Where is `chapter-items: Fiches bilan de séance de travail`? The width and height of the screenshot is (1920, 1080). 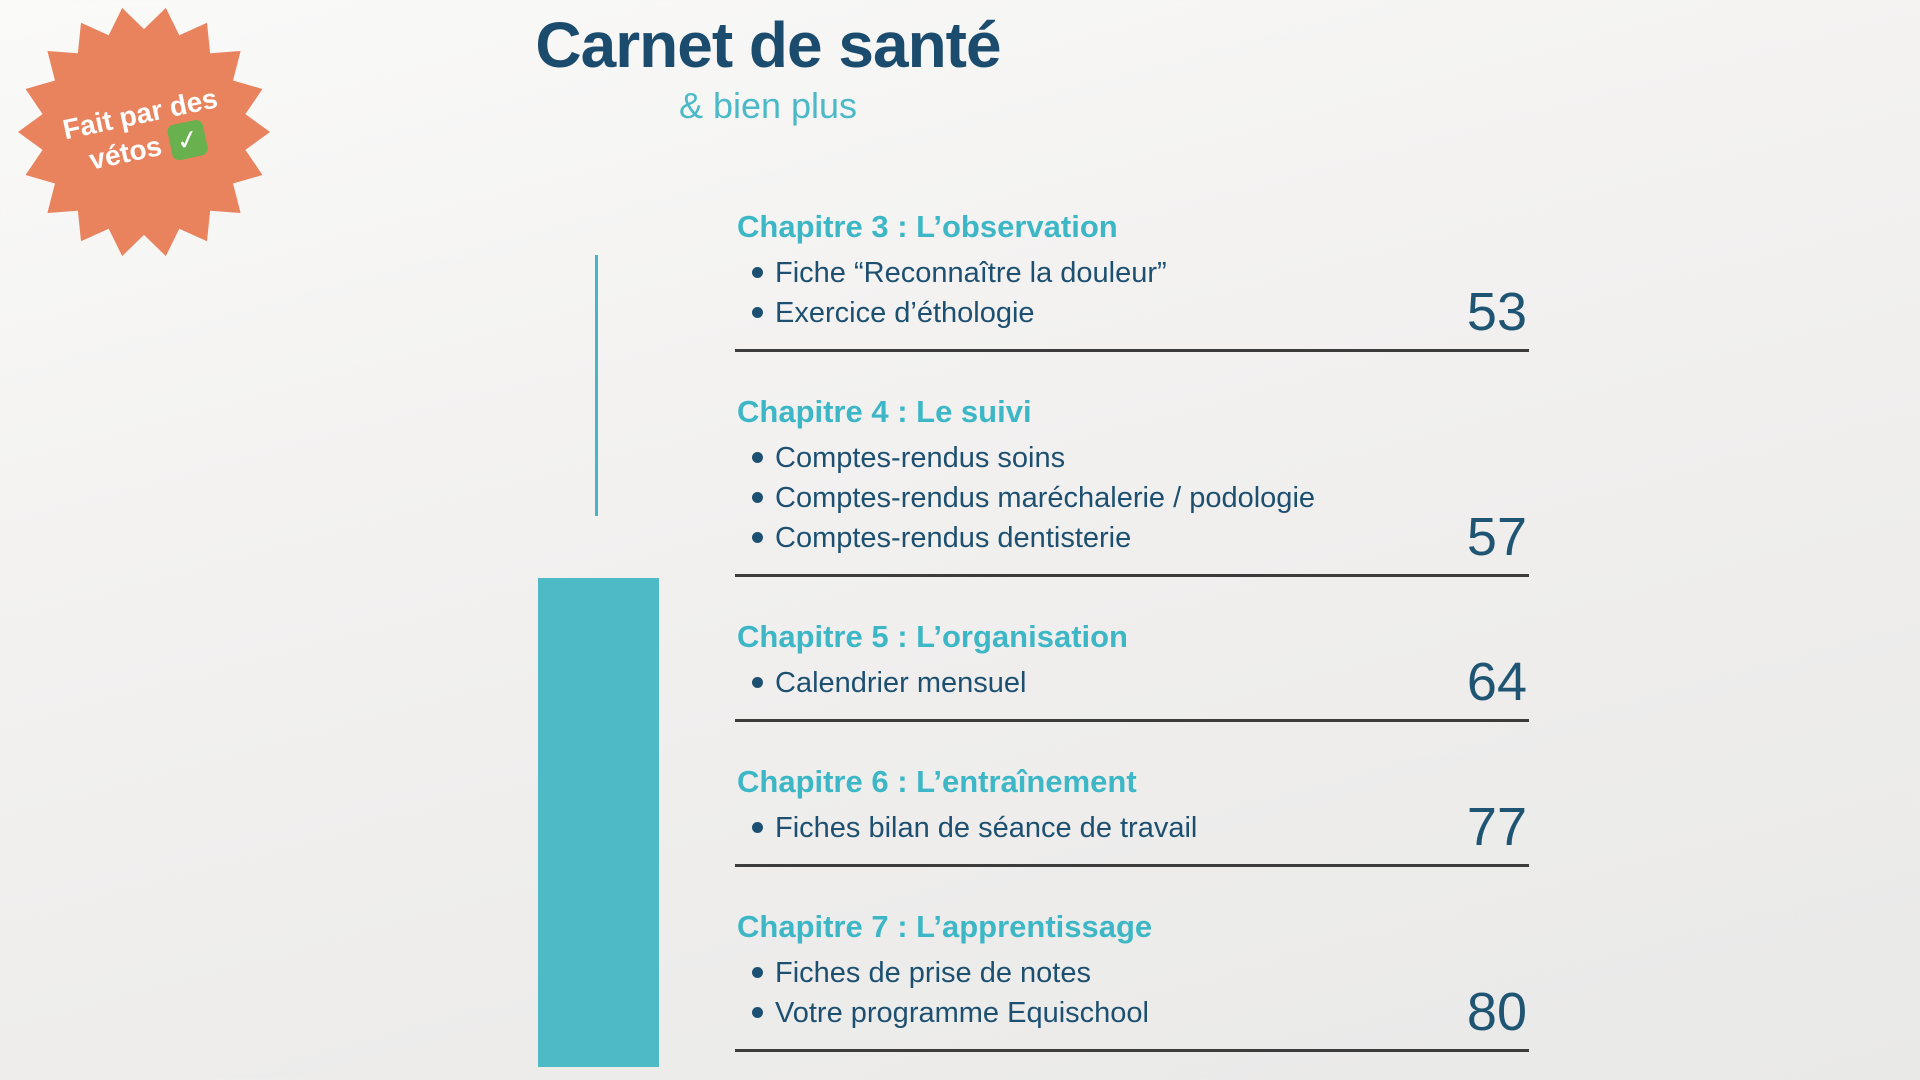
chapter-items: Fiches bilan de séance de travail is located at coordinates (1132, 828).